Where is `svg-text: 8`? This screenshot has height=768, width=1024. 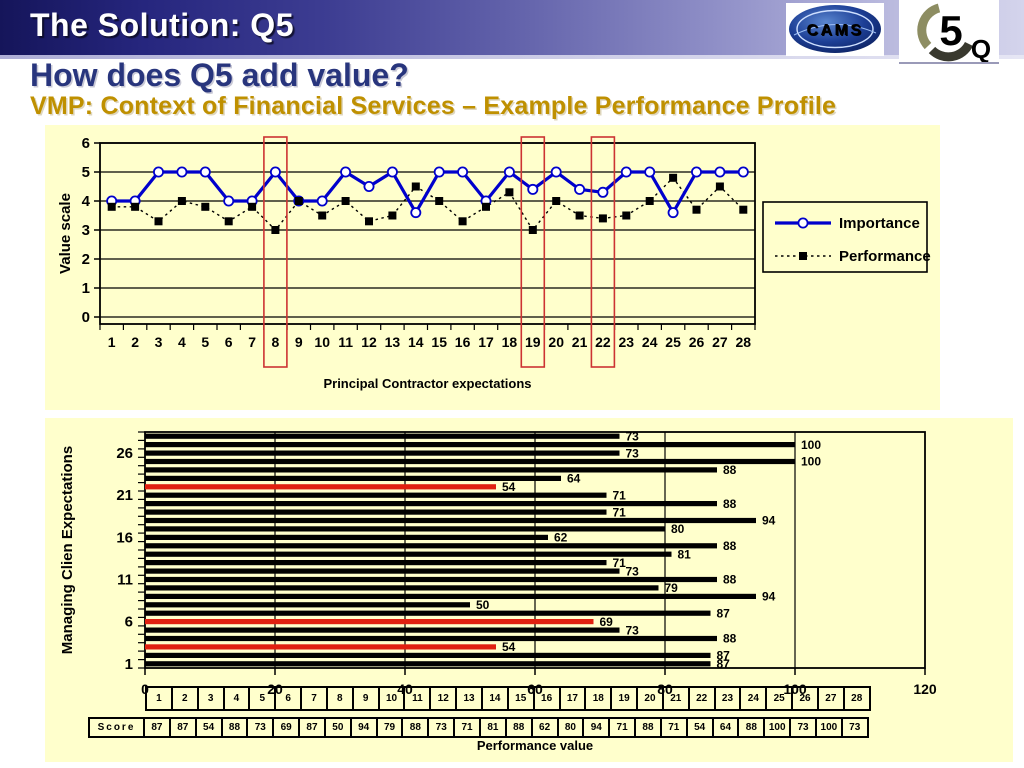
svg-text: 8 is located at coordinates (276, 342).